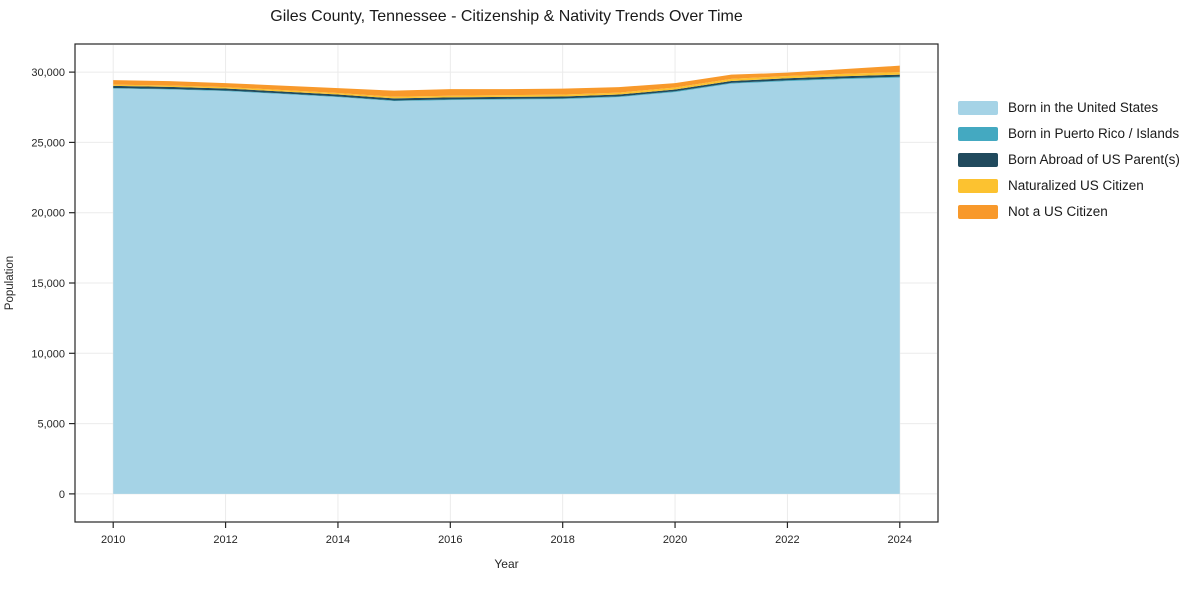  I want to click on legend-label: Born Abroad of US Parent(s), so click(1094, 159).